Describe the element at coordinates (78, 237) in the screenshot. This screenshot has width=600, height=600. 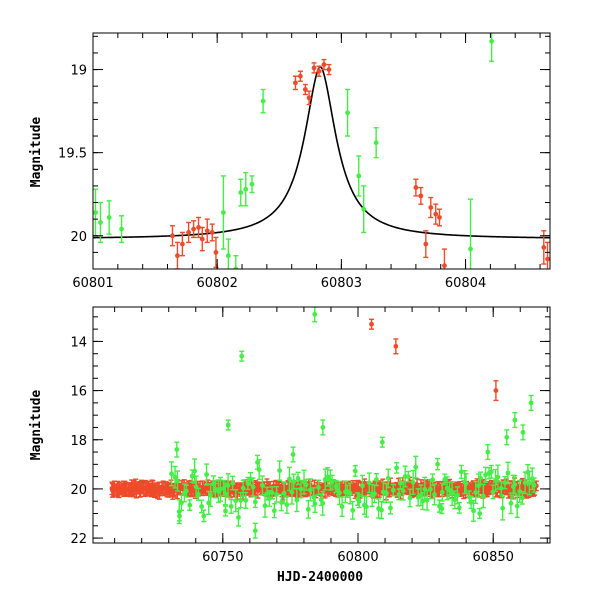
I see `y-tick-label: 20` at that location.